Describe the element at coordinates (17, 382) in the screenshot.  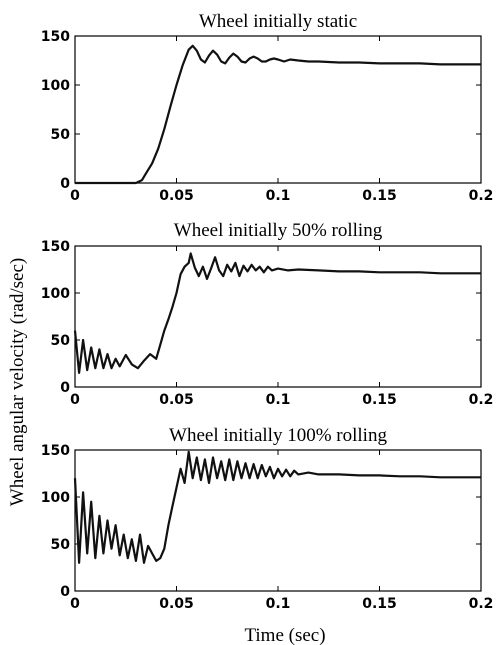
I see `y-axis-label: Wheel angular velocity (rad/sec)` at that location.